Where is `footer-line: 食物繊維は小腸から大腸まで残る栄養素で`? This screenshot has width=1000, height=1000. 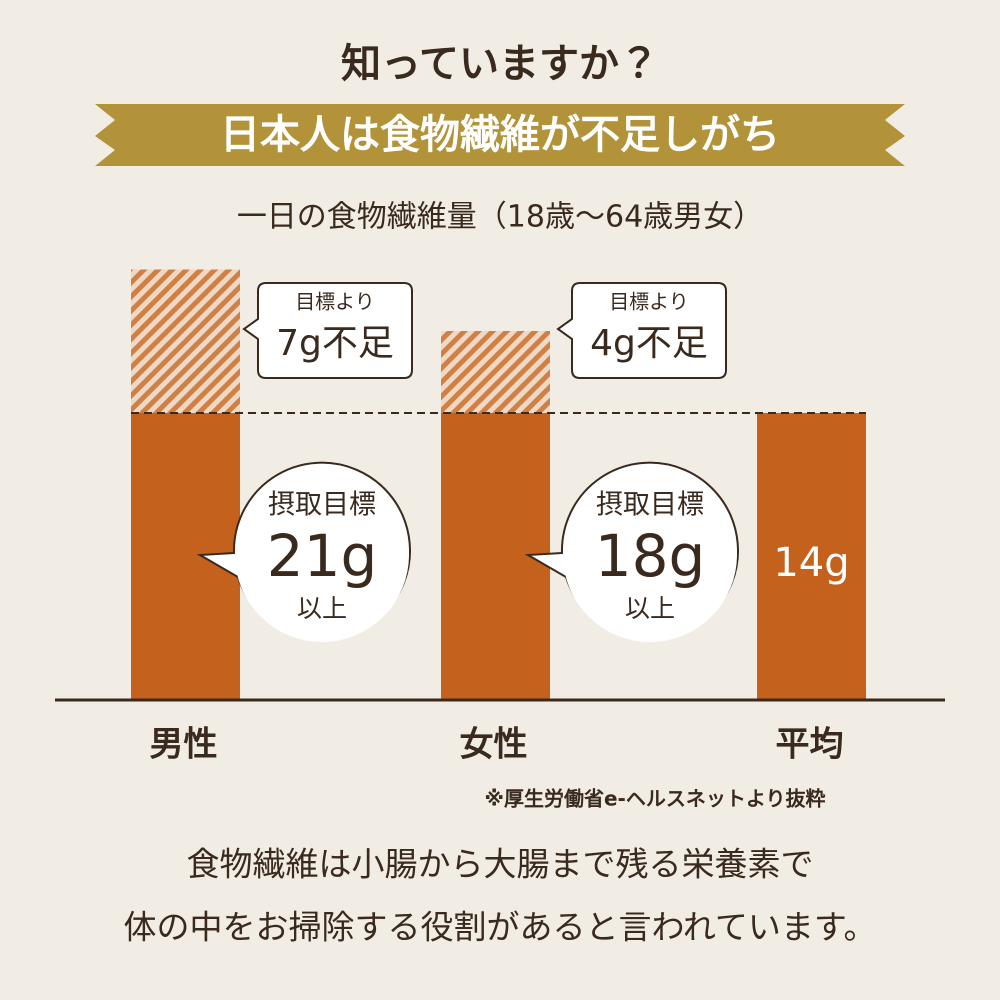 footer-line: 食物繊維は小腸から大腸まで残る栄養素で is located at coordinates (500, 864).